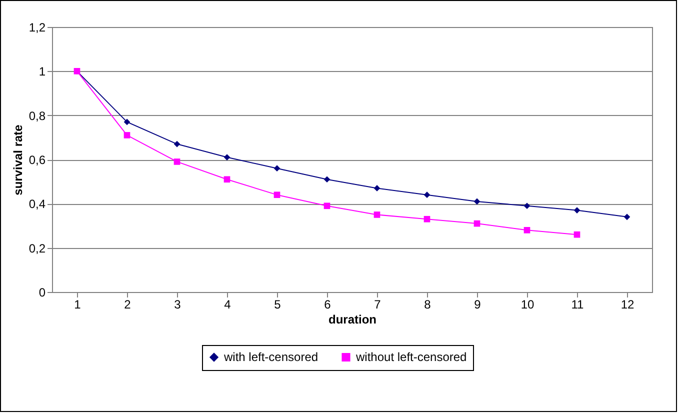 The image size is (679, 414). What do you see at coordinates (278, 305) in the screenshot?
I see `x-tick-label: 5` at bounding box center [278, 305].